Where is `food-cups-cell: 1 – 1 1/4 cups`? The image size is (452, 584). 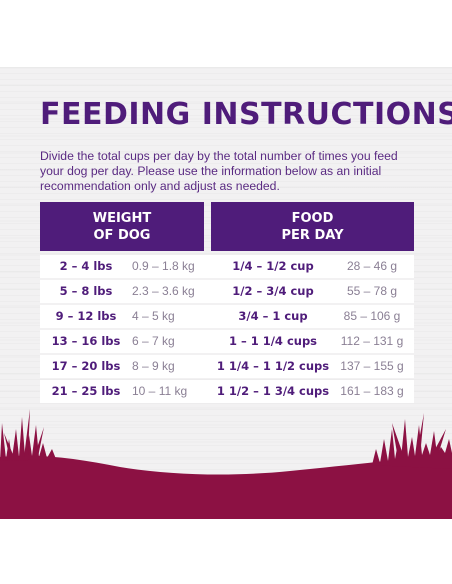
food-cups-cell: 1 – 1 1/4 cups is located at coordinates (273, 341).